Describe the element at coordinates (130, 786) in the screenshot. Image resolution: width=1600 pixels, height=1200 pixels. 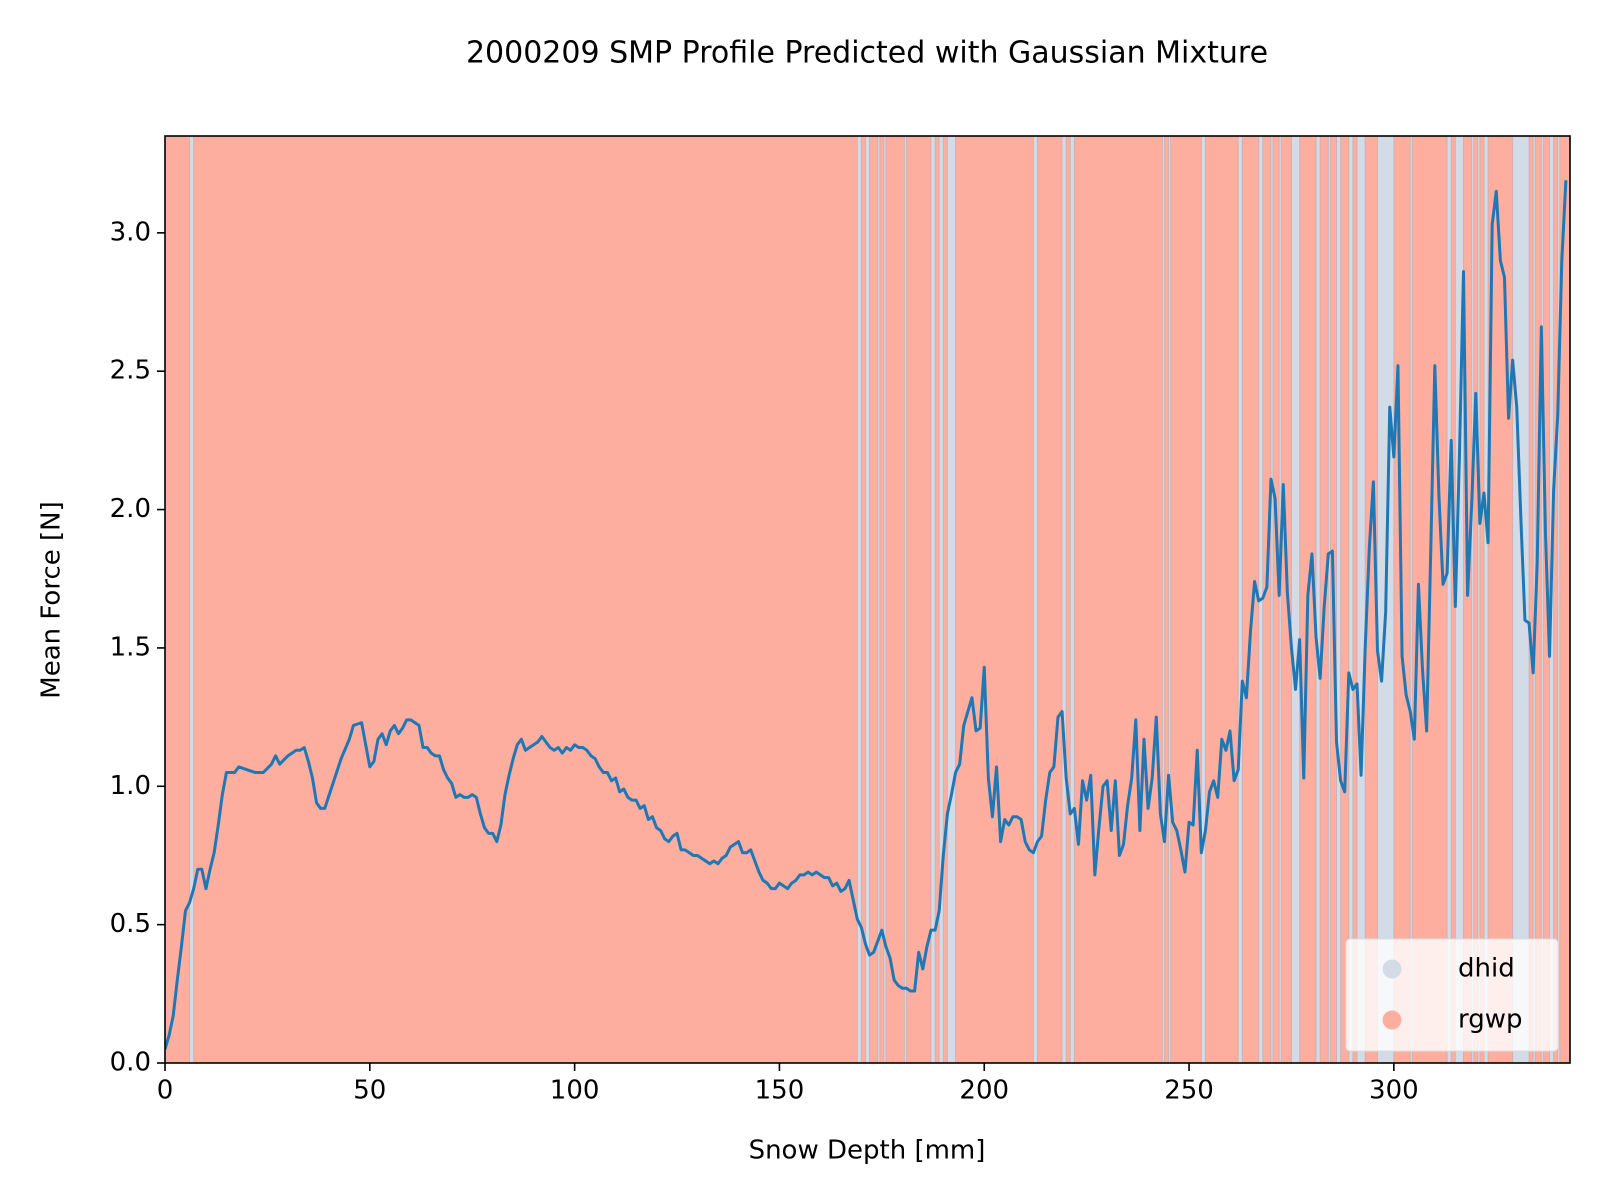
I see `y-tick-label: 1.0` at that location.